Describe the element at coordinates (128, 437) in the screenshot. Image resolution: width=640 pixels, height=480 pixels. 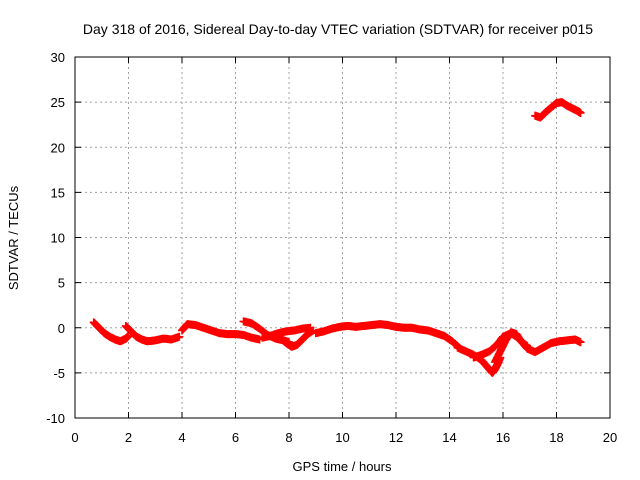
I see `x-tick-label: 2` at that location.